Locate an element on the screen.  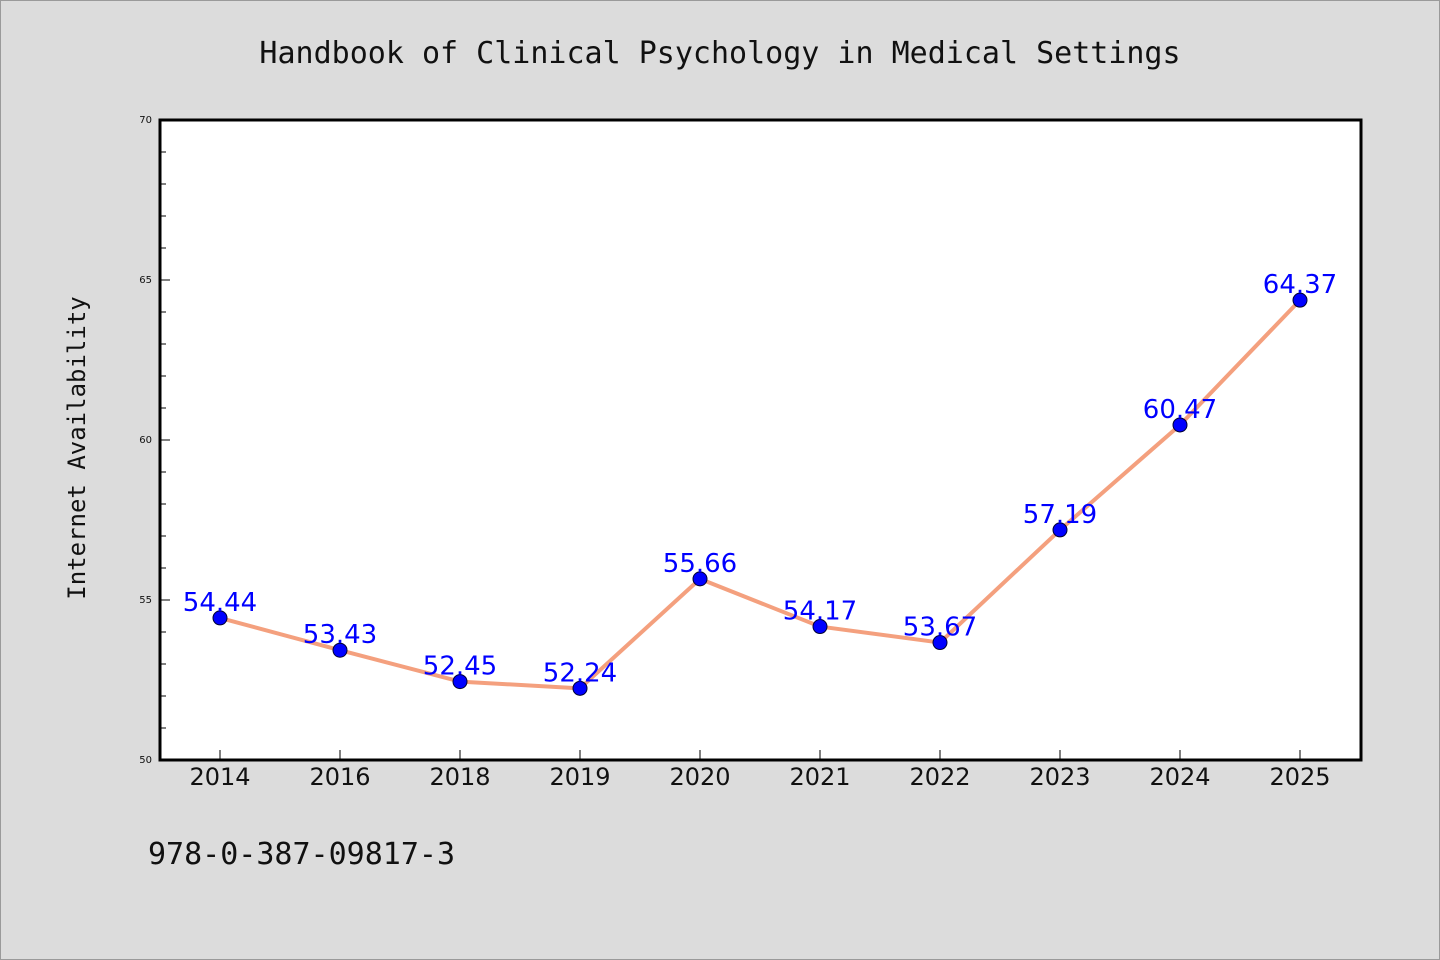
data-label: 54.17 is located at coordinates (820, 612).